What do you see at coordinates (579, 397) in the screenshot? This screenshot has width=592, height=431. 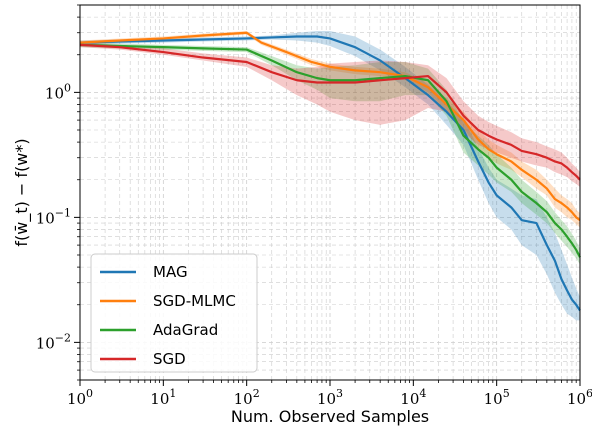 I see `x-tick-label: 10⁶` at bounding box center [579, 397].